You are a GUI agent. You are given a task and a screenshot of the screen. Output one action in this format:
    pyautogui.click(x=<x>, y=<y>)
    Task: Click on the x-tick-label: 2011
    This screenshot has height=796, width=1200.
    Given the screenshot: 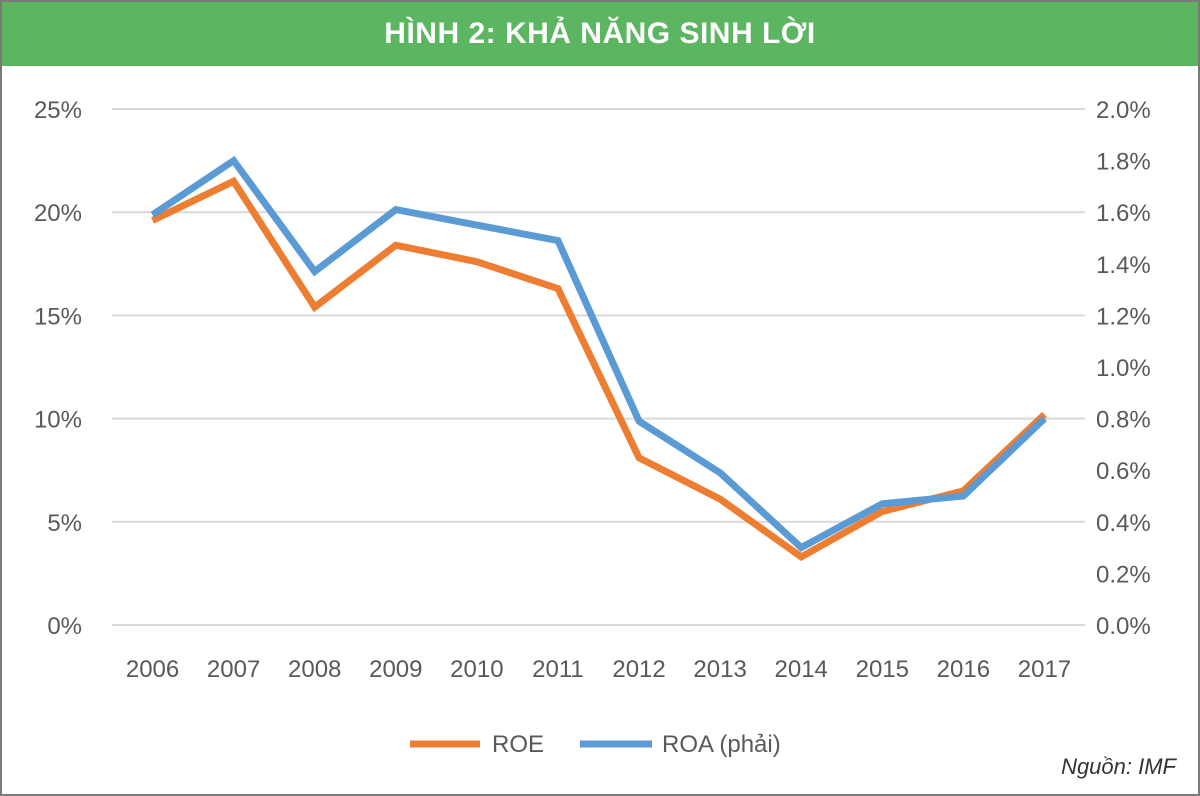 What is the action you would take?
    pyautogui.click(x=558, y=669)
    